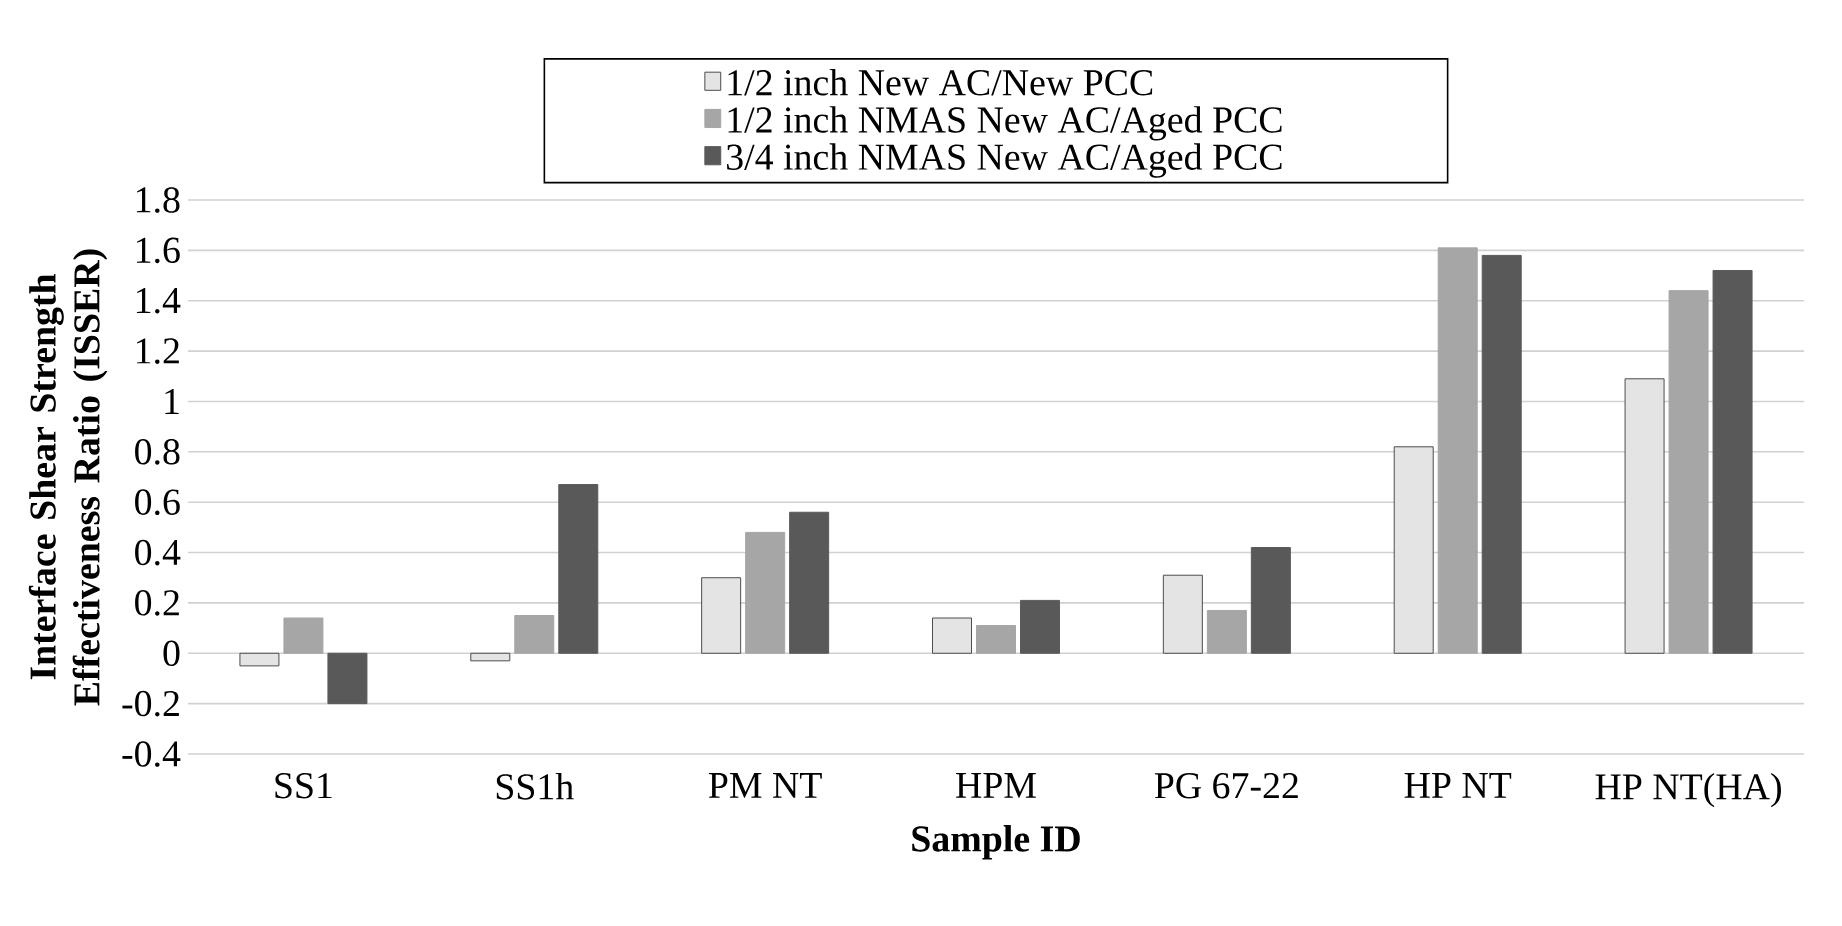 The image size is (1842, 926). I want to click on x-tick-label: PG 67-22, so click(1226, 786).